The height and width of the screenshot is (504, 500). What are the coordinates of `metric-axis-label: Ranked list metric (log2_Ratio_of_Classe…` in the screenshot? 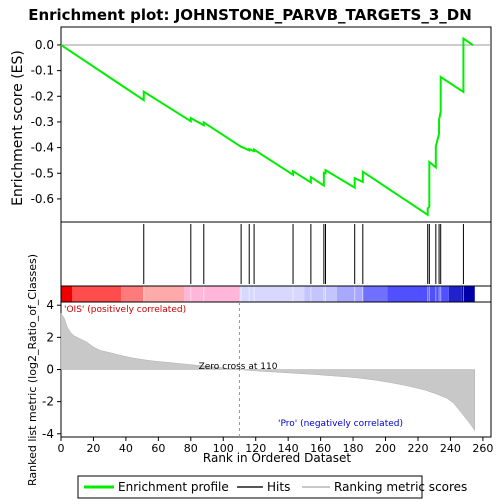 It's located at (32, 370).